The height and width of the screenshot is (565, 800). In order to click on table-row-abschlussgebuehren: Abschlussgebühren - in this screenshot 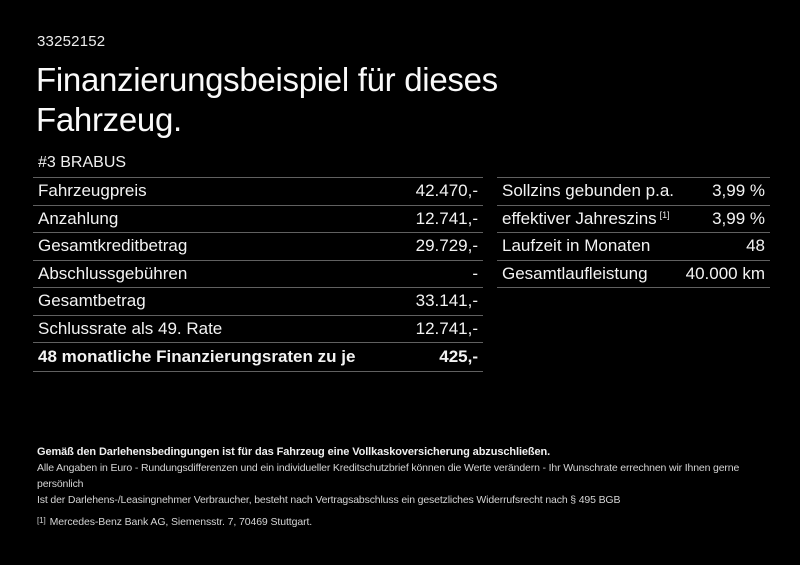, I will do `click(258, 274)`.